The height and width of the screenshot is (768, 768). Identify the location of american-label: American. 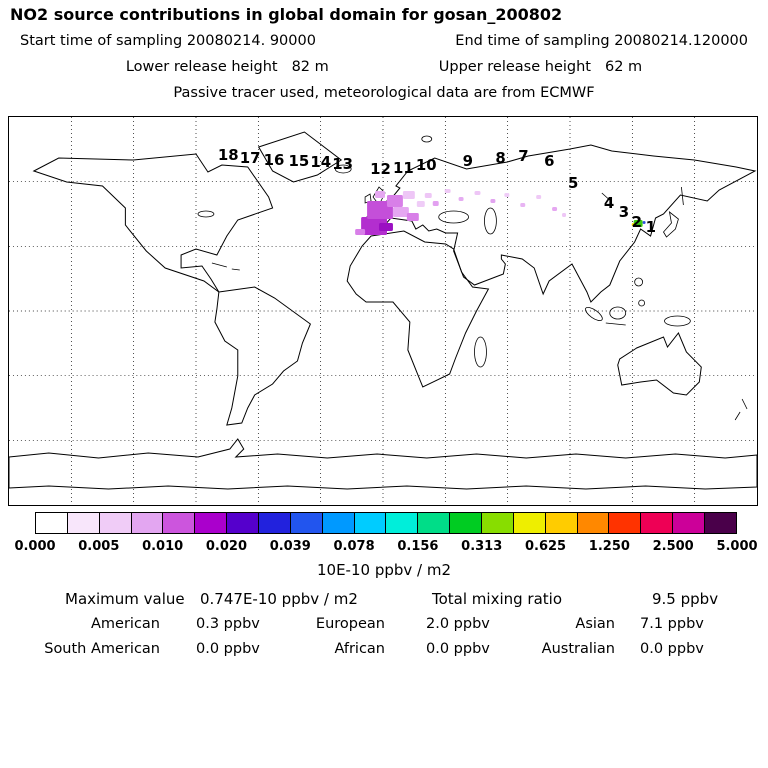
(125, 624).